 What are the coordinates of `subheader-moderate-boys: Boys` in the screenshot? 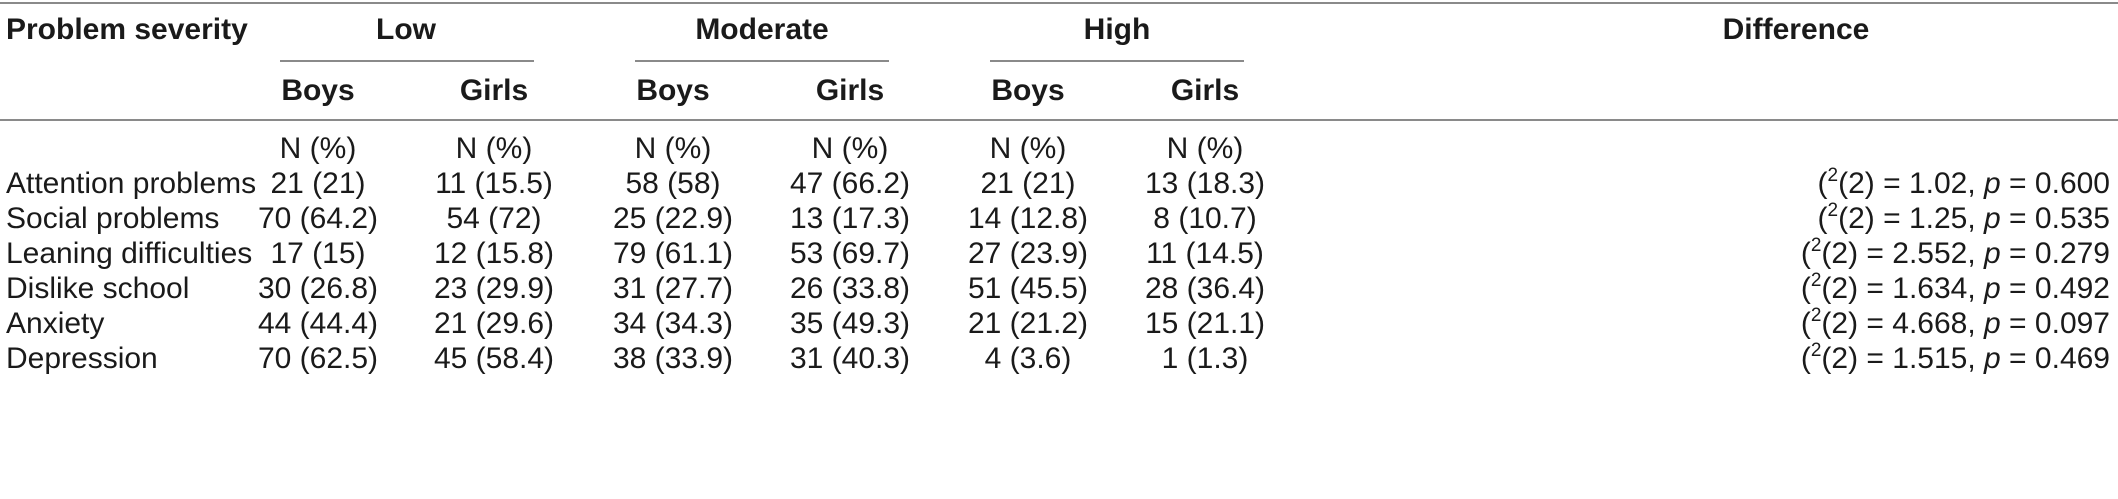 It's located at (673, 90).